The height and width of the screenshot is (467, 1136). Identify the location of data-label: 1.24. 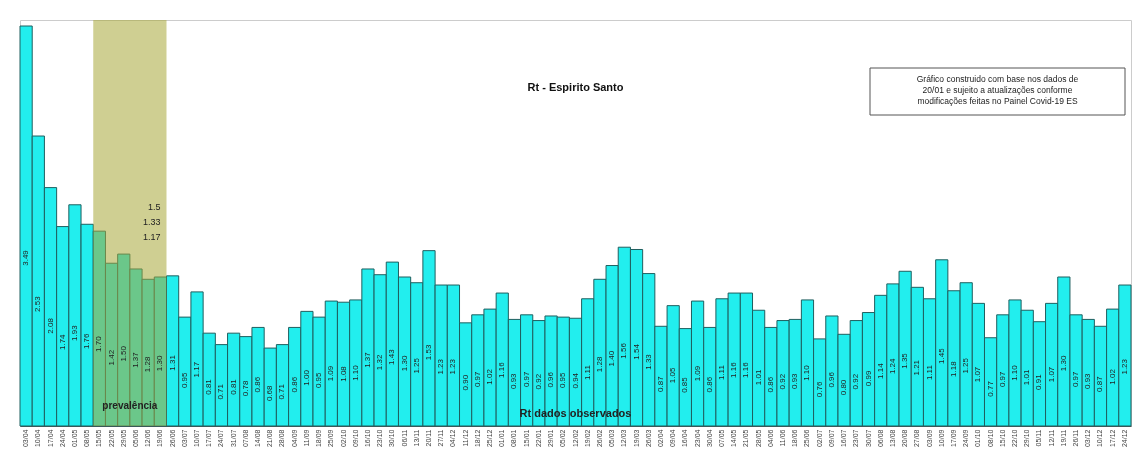
(892, 366).